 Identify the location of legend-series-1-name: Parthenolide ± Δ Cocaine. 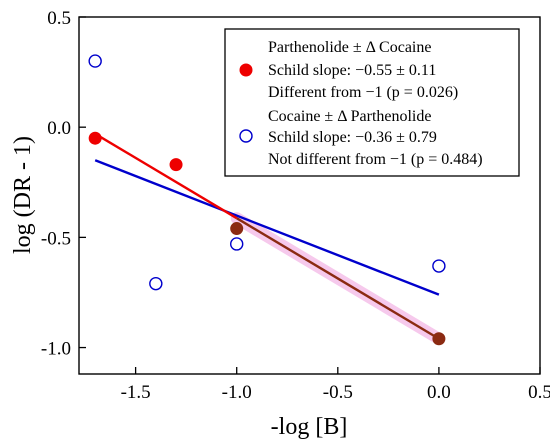
(349, 47).